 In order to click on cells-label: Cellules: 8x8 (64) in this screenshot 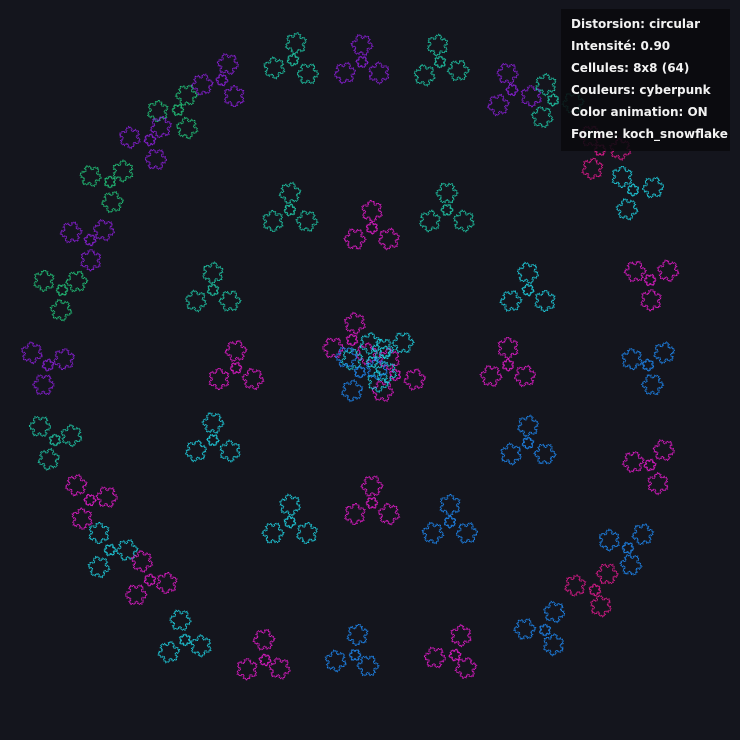, I will do `click(630, 68)`.